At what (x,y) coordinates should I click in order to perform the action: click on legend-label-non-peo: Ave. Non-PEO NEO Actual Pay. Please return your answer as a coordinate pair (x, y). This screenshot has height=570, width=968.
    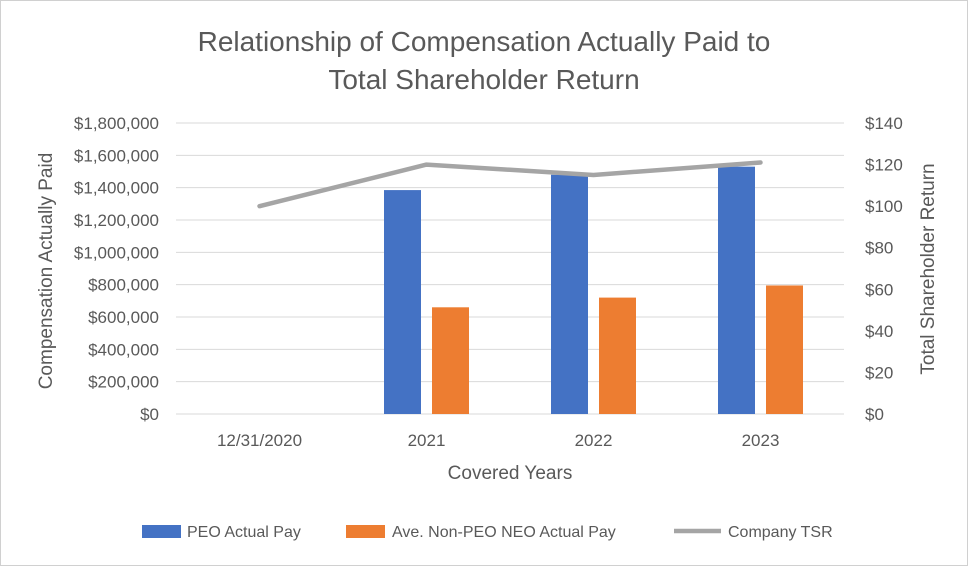
    Looking at the image, I should click on (504, 532).